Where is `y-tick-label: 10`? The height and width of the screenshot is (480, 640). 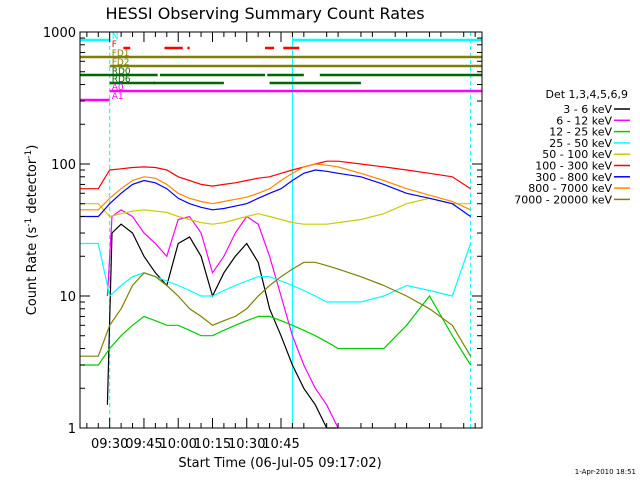
y-tick-label: 10 is located at coordinates (67, 297).